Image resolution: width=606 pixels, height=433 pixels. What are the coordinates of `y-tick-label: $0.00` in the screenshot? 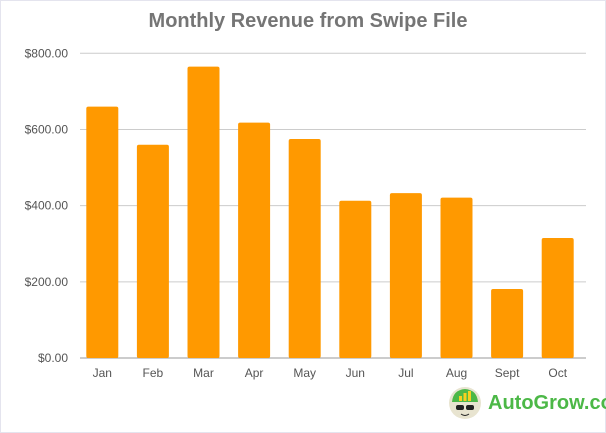 It's located at (53, 358).